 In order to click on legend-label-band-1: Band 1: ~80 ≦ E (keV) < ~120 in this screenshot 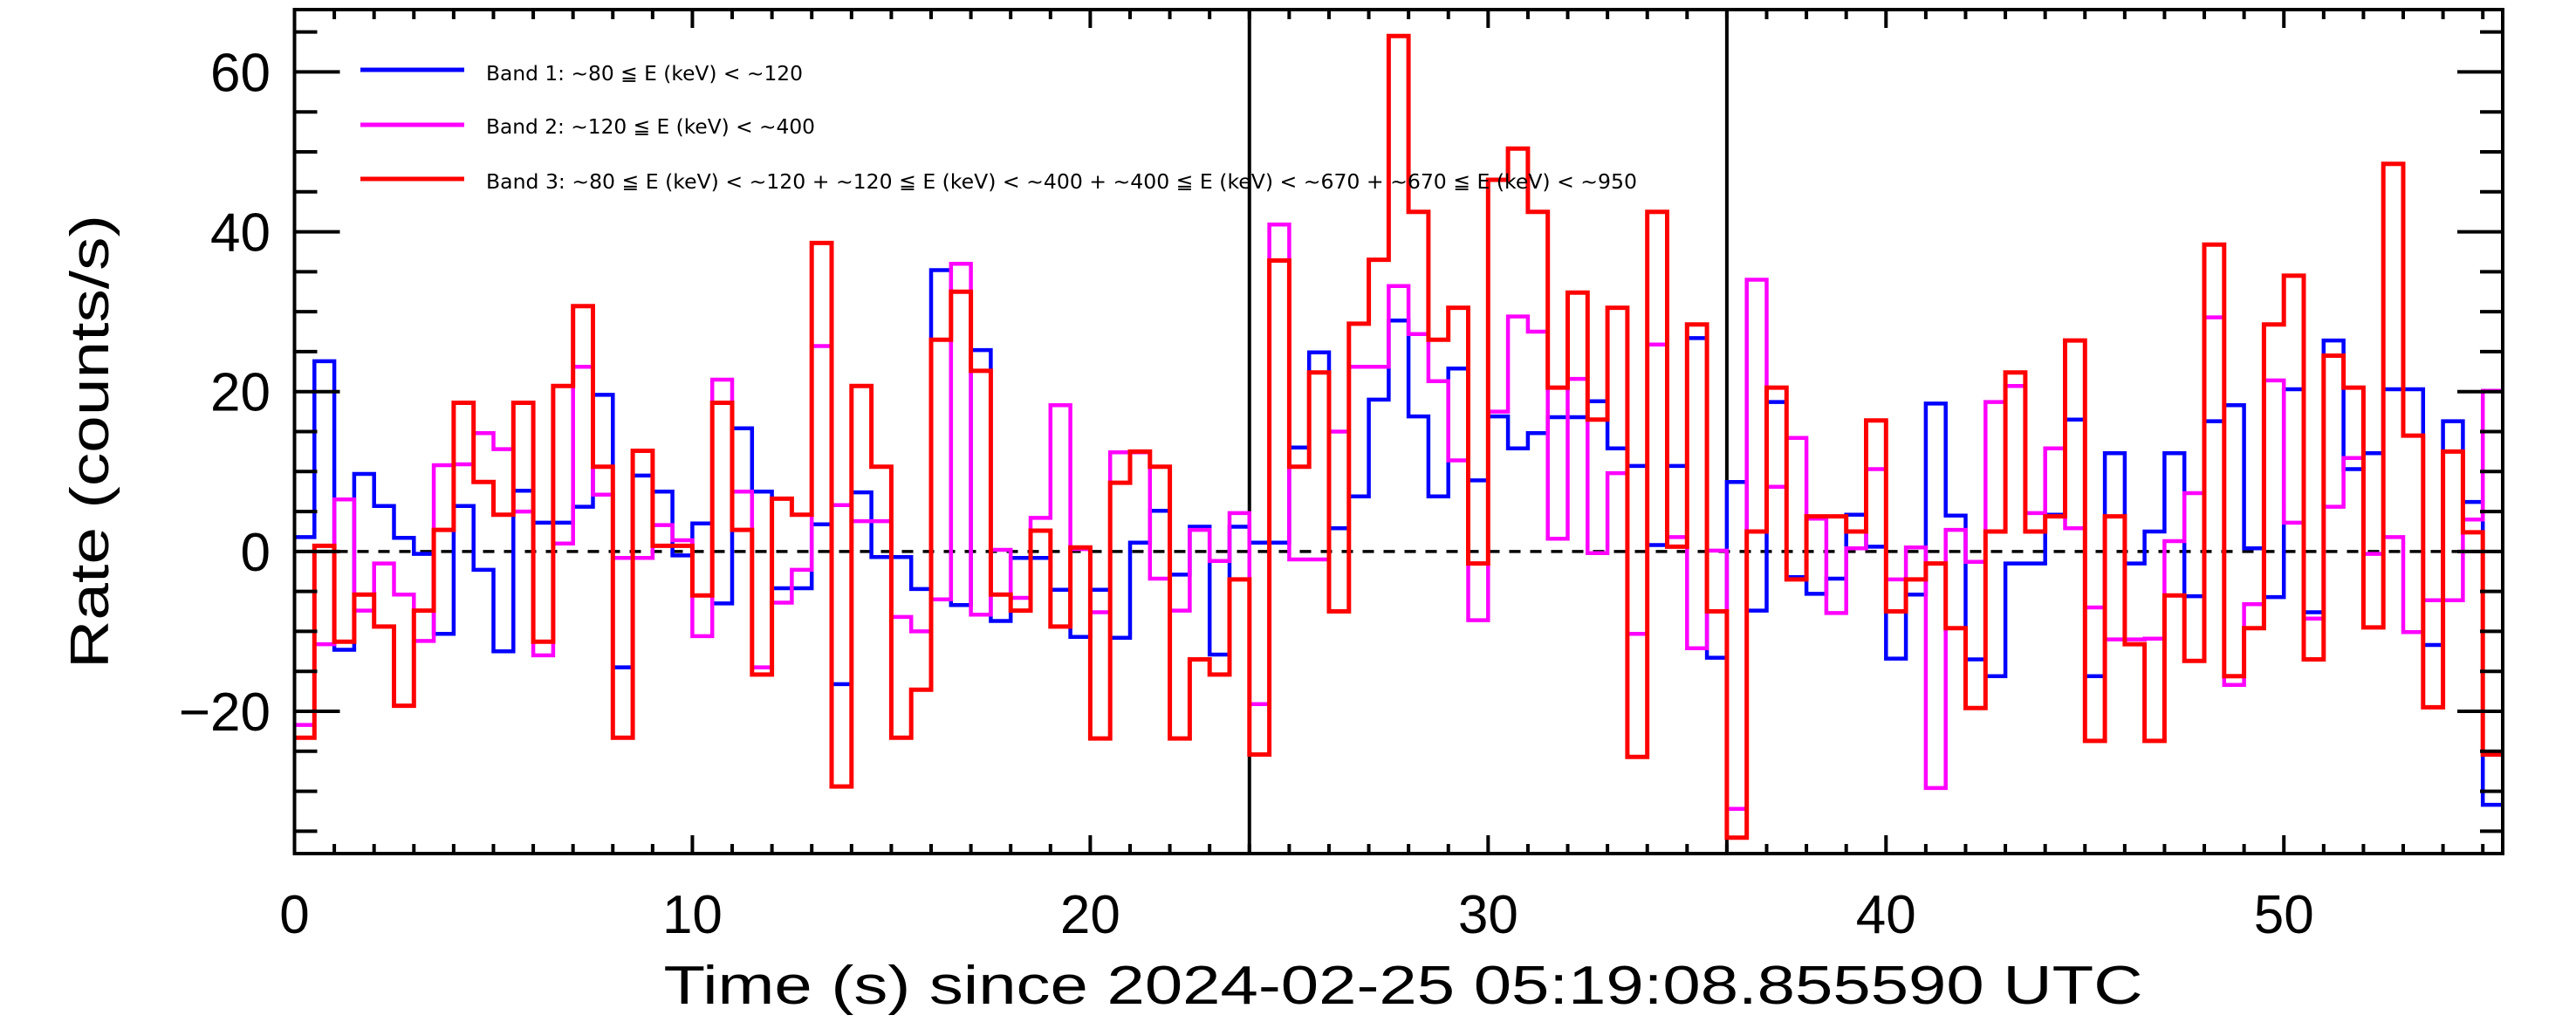, I will do `click(644, 74)`.